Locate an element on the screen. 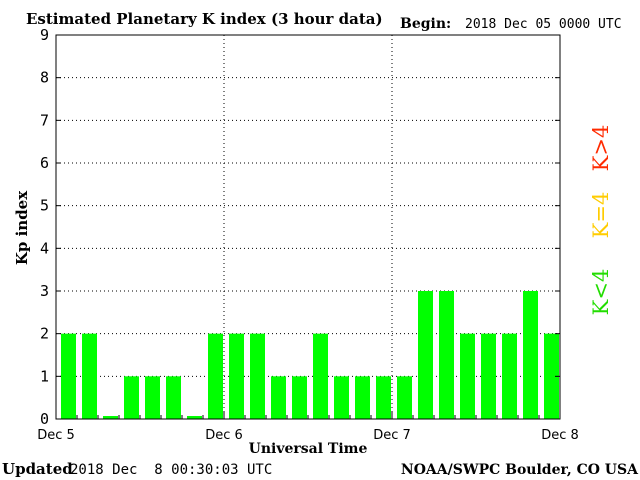  x-tick-label: Dec 8 is located at coordinates (560, 435).